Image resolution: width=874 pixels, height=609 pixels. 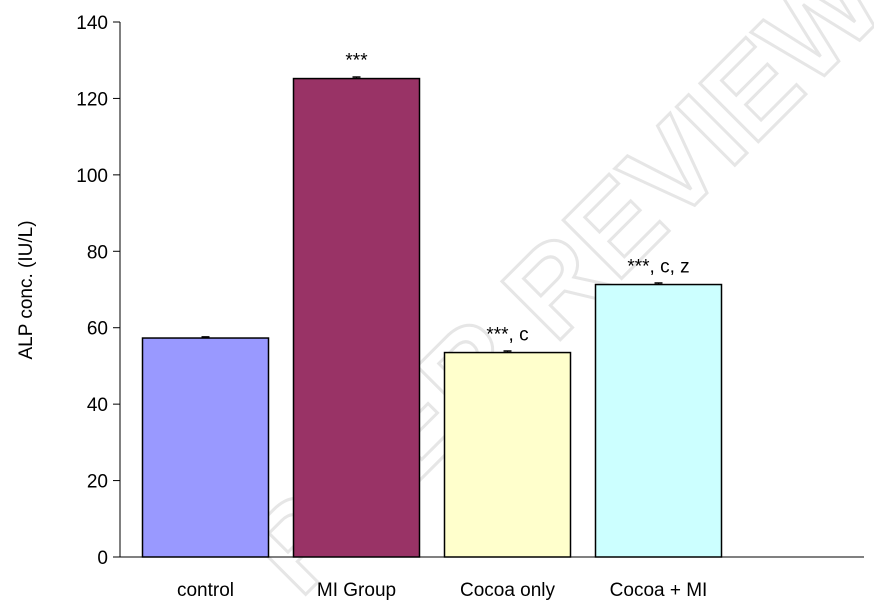 I want to click on x-categories: control MI Group Cocoa only Cocoa + MI, so click(x=442, y=590).